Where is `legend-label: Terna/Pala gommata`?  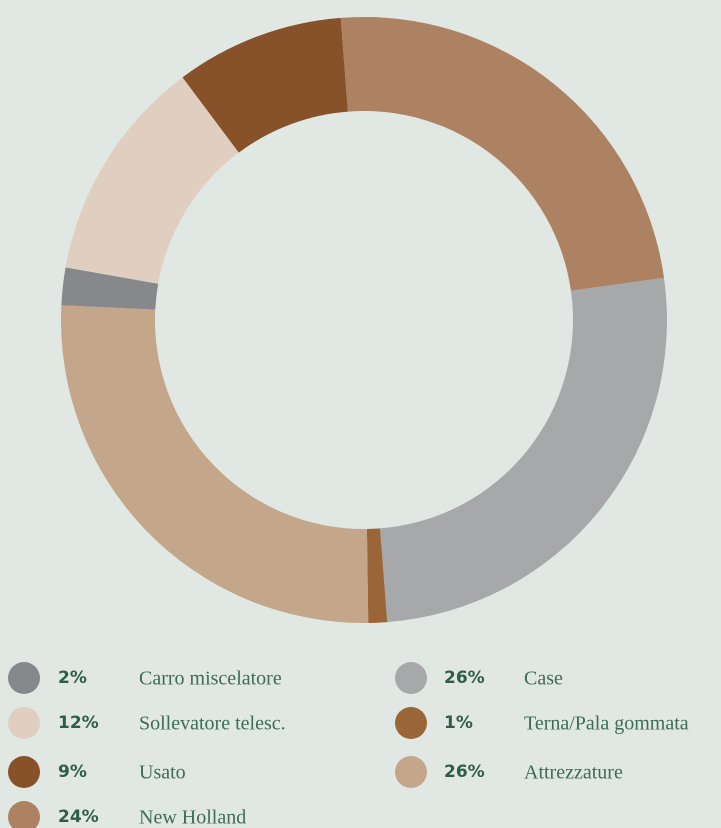
legend-label: Terna/Pala gommata is located at coordinates (606, 724).